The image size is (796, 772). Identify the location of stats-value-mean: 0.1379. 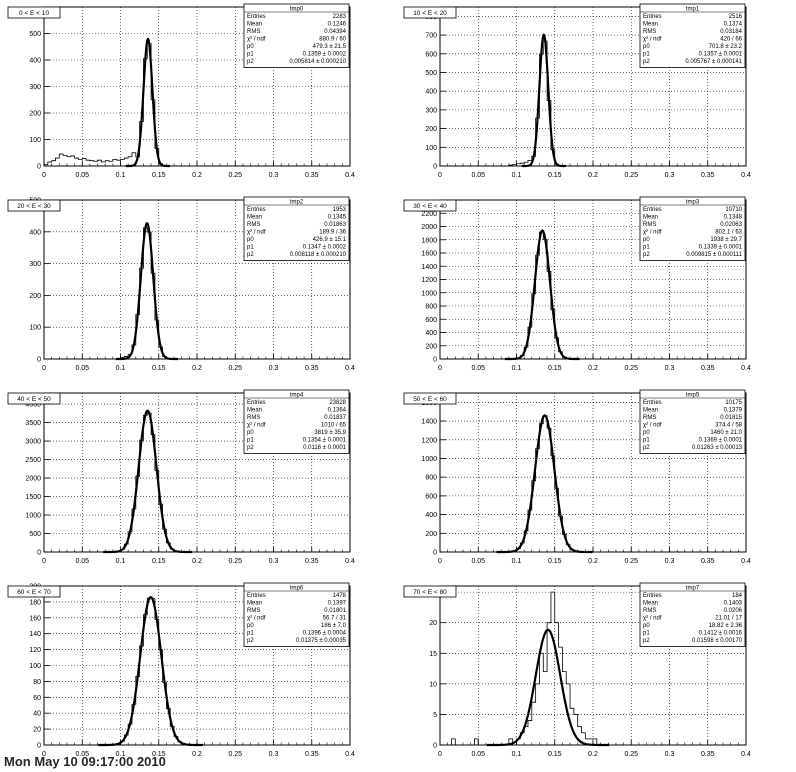
(733, 411).